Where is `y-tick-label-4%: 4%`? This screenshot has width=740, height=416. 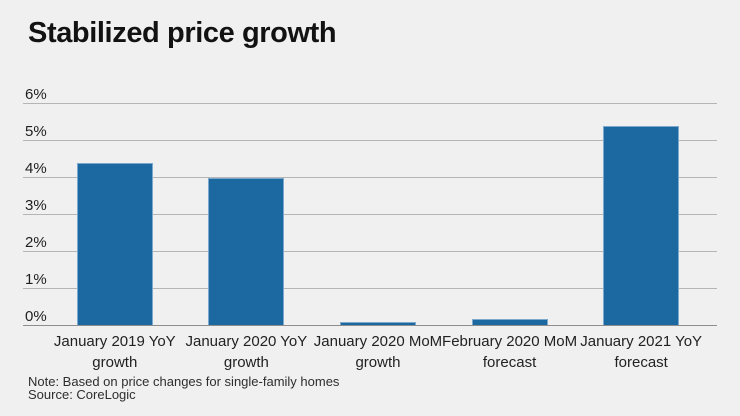 y-tick-label-4%: 4% is located at coordinates (36, 168).